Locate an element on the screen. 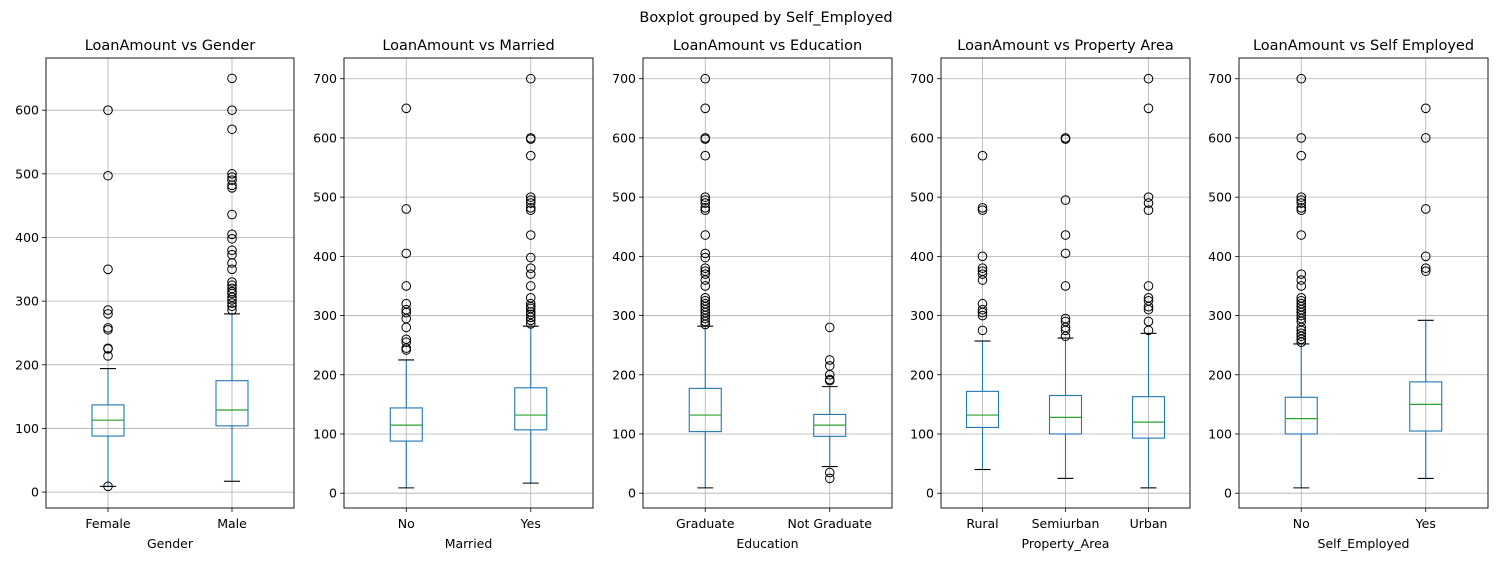 This screenshot has width=1499, height=561. y-tick-label: 600 is located at coordinates (1220, 137).